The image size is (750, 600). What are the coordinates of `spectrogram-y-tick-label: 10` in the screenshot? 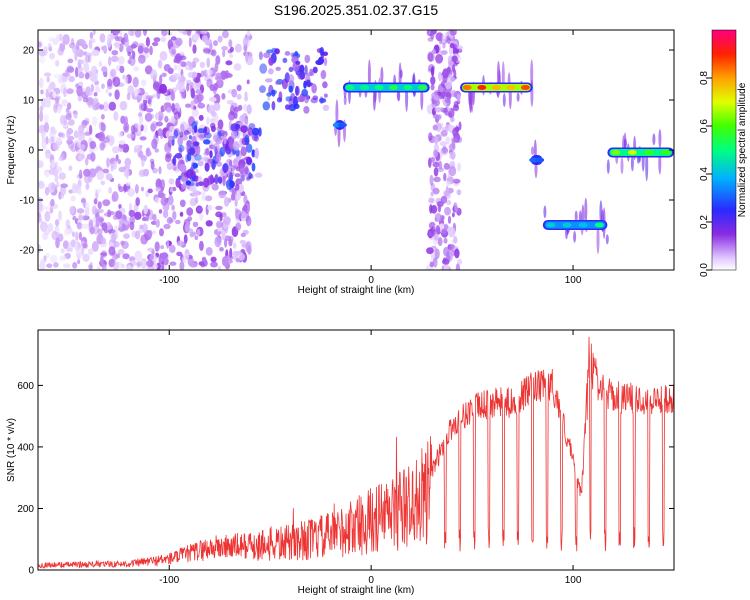 It's located at (29, 101).